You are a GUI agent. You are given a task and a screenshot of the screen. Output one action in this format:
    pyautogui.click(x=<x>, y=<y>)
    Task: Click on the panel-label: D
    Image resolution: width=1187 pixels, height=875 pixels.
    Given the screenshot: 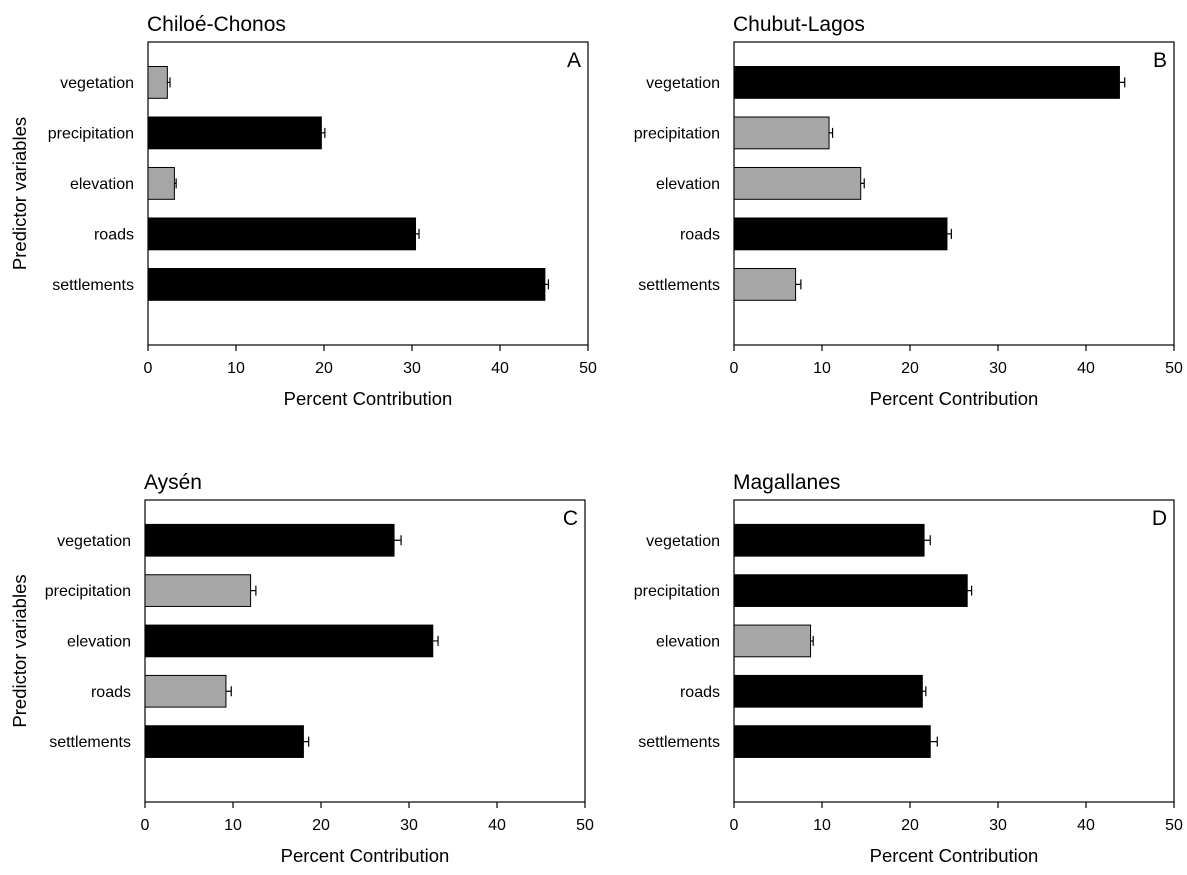 What is the action you would take?
    pyautogui.click(x=1159, y=518)
    